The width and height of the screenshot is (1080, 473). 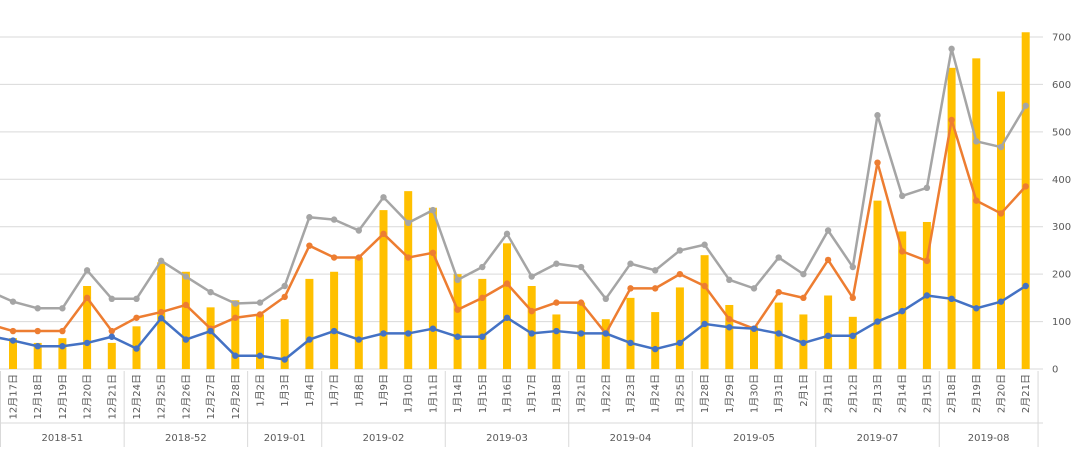 What do you see at coordinates (88, 396) in the screenshot?
I see `x-category-label: 12月20日` at bounding box center [88, 396].